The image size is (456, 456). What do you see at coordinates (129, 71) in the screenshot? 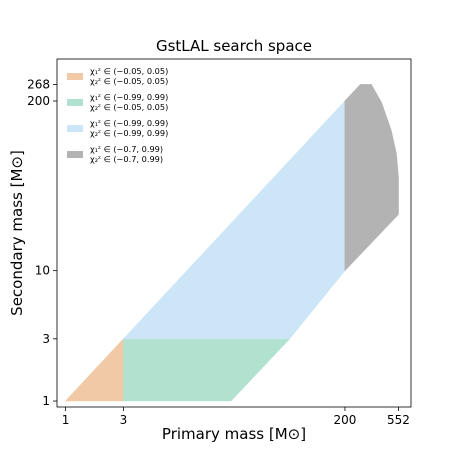
I see `legend-label: χ₁ᶻ ∈ (−0.05, 0.05)` at bounding box center [129, 71].